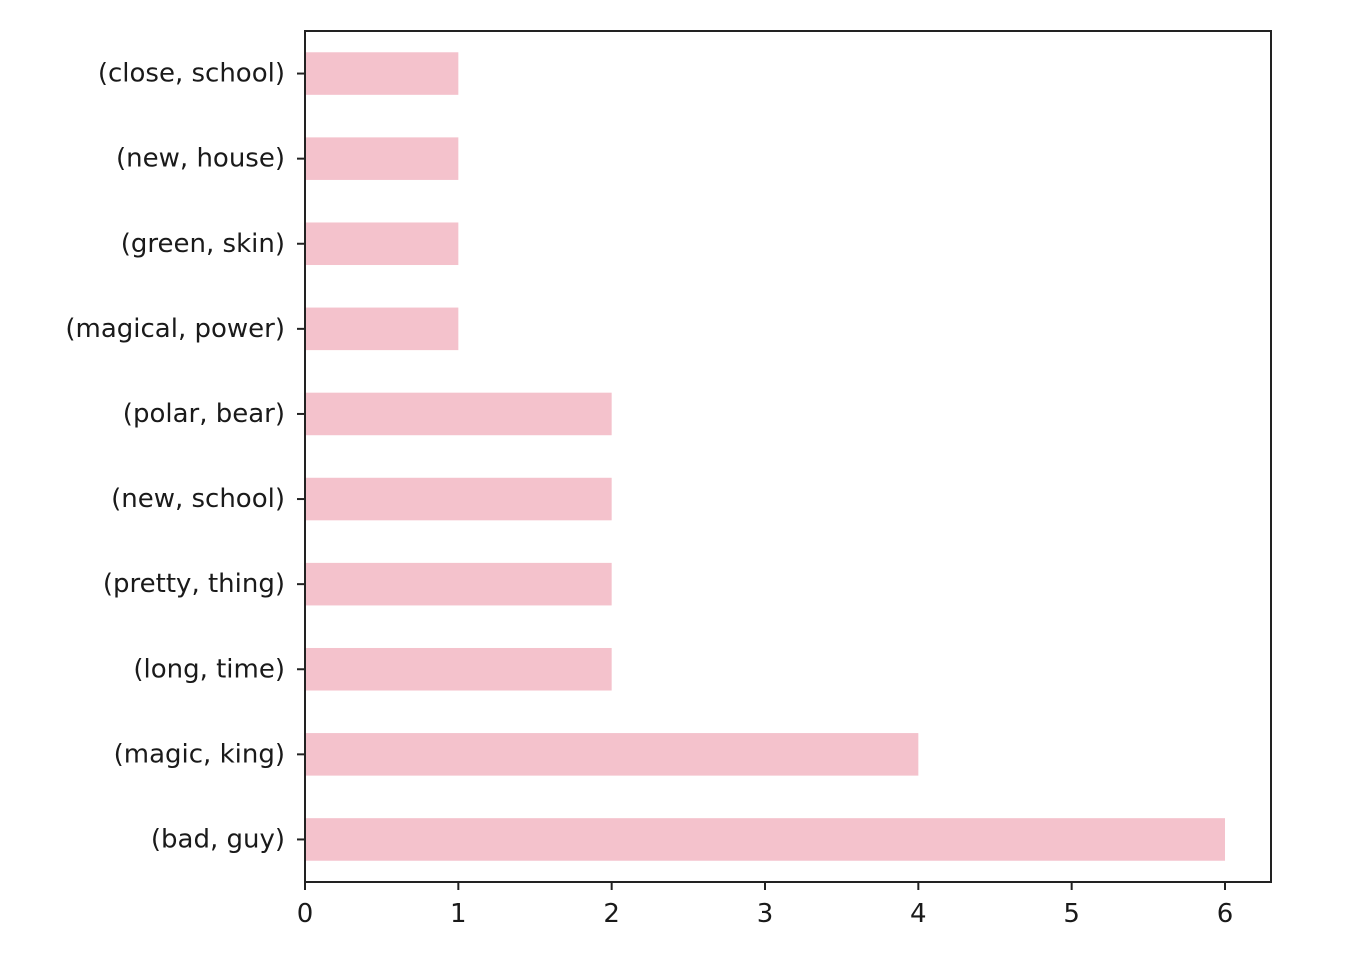 The height and width of the screenshot is (974, 1372). What do you see at coordinates (765, 914) in the screenshot?
I see `x-tick-label: 3` at bounding box center [765, 914].